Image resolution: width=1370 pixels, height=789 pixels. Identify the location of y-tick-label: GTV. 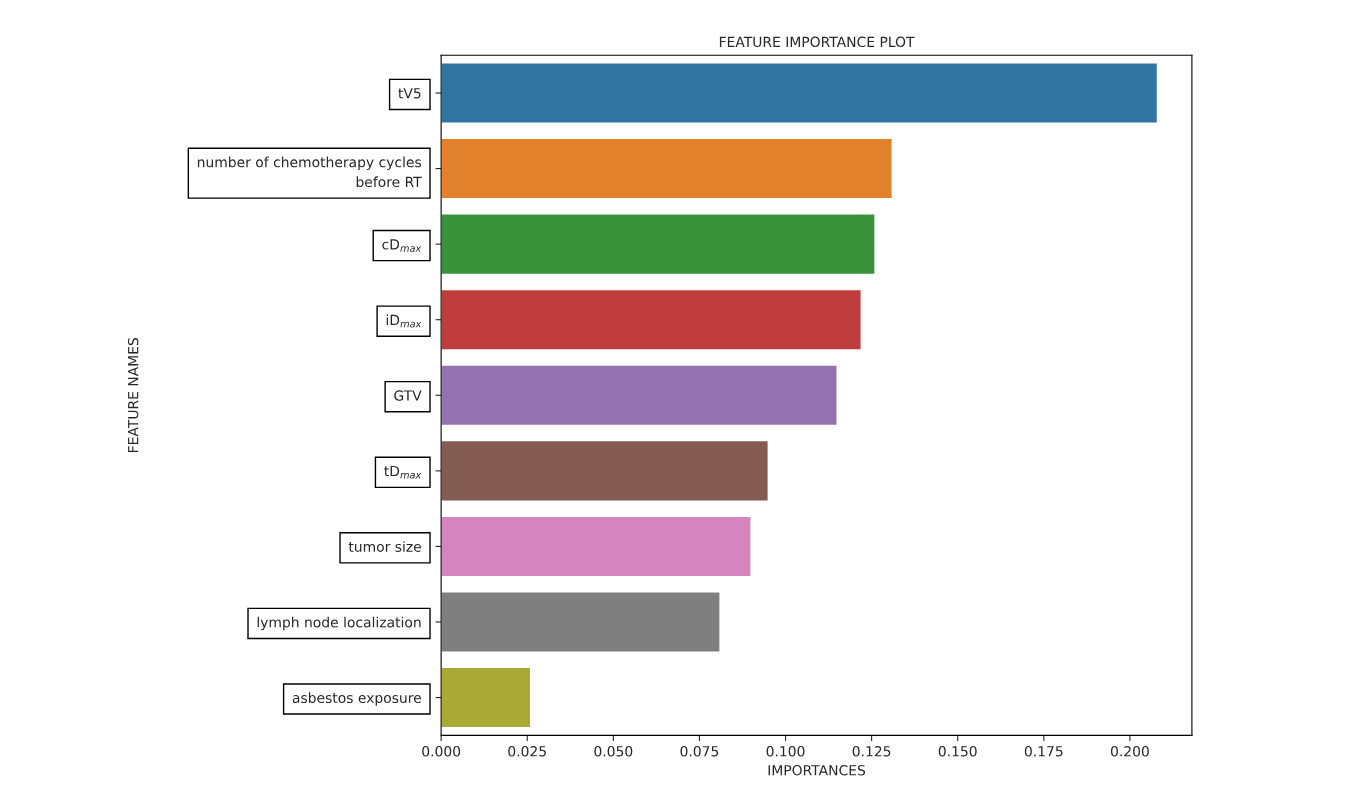
(408, 395).